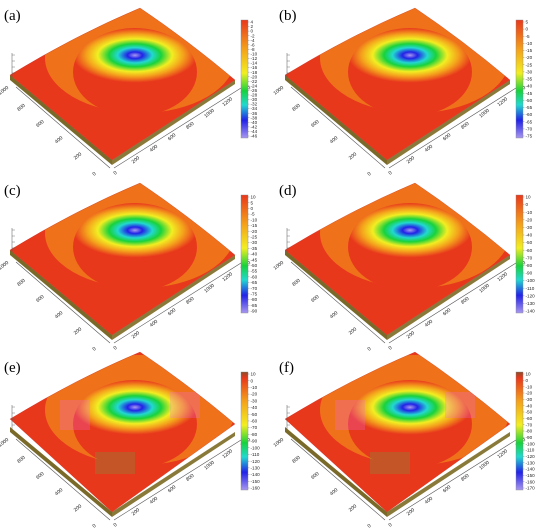 Image resolution: width=550 pixels, height=529 pixels. Describe the element at coordinates (286, 368) in the screenshot. I see `panel-label: (f)` at that location.